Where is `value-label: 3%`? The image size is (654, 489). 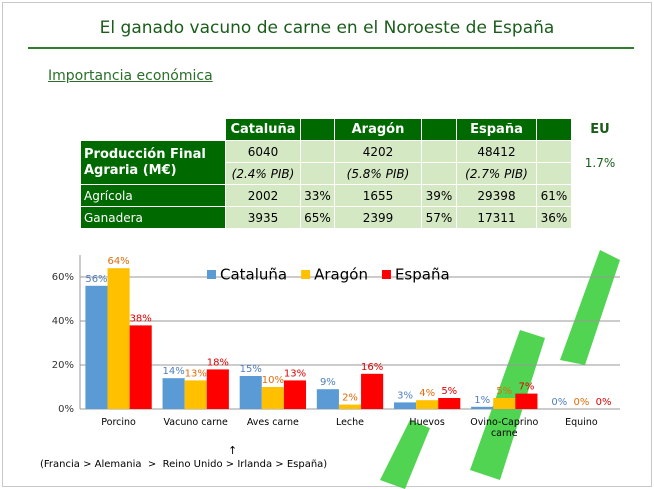 value-label: 3% is located at coordinates (405, 395).